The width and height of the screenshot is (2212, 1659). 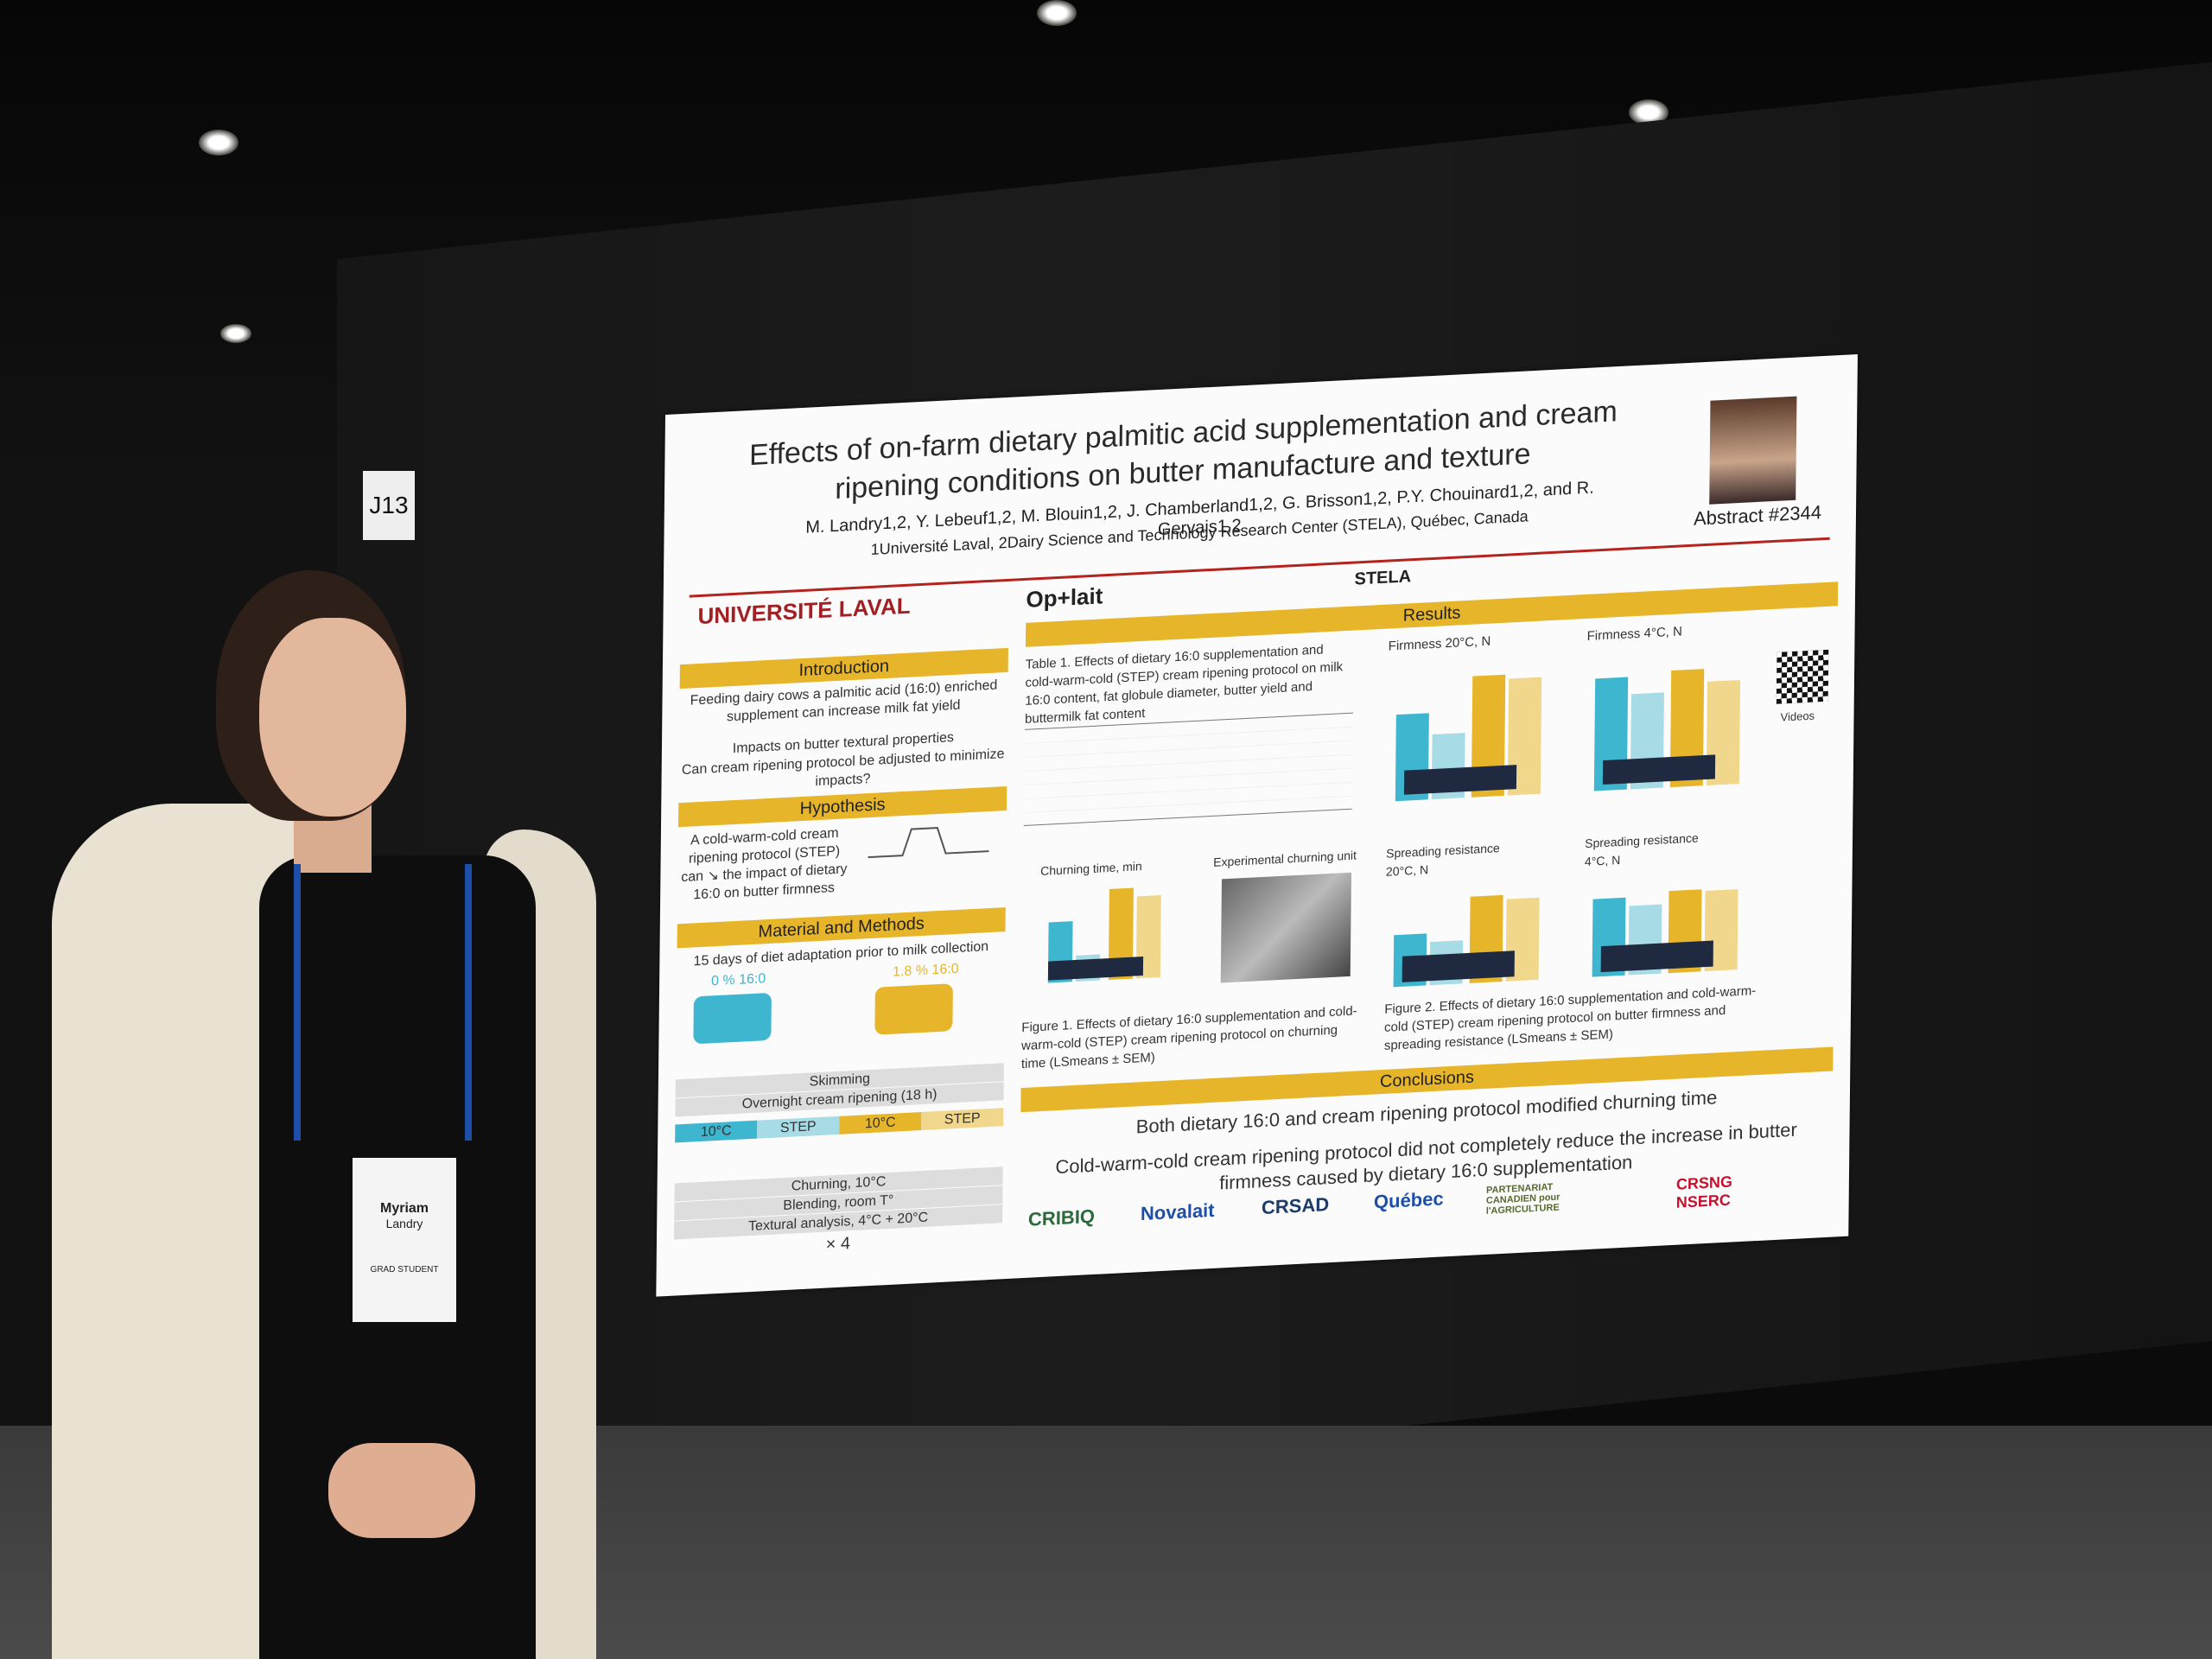 I want to click on spread-20-title: Spreading resistance 20°C, N, so click(x=1442, y=860).